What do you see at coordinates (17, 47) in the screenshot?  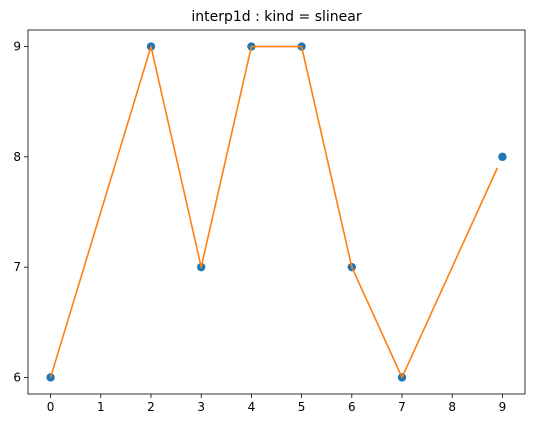 I see `y-tick-label: 9` at bounding box center [17, 47].